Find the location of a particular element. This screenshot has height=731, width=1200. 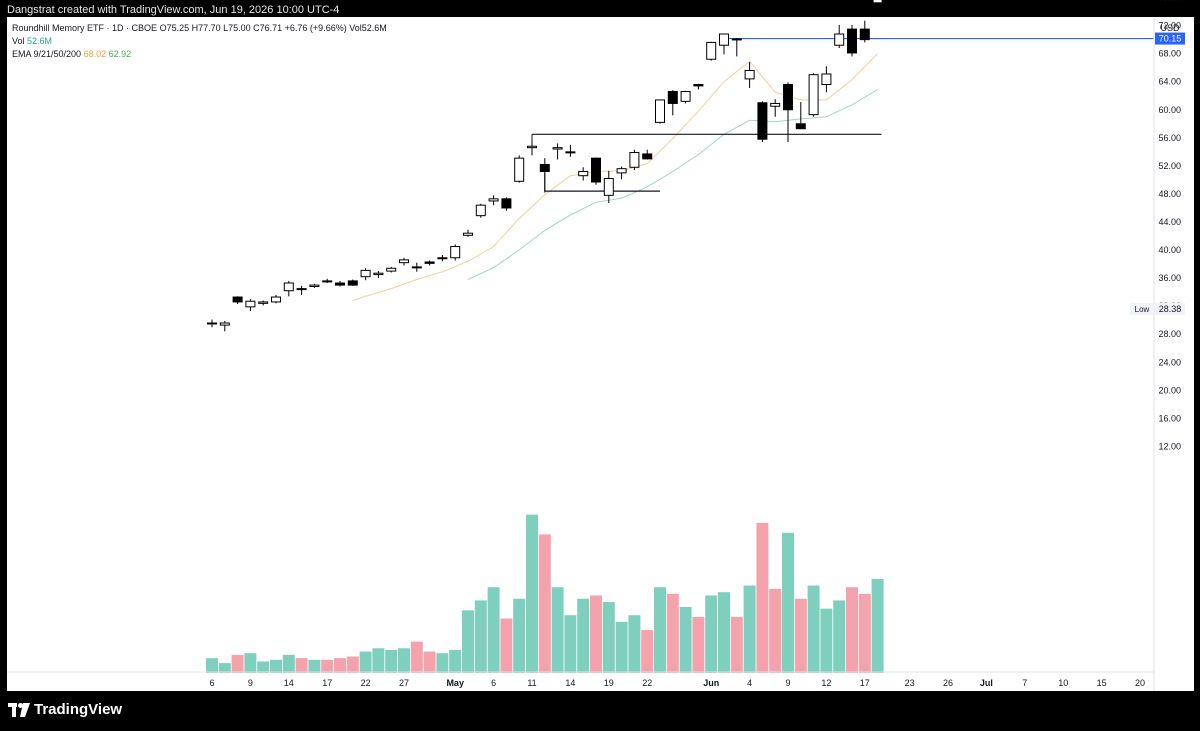

price-tick-label: 56.00 is located at coordinates (1169, 138).